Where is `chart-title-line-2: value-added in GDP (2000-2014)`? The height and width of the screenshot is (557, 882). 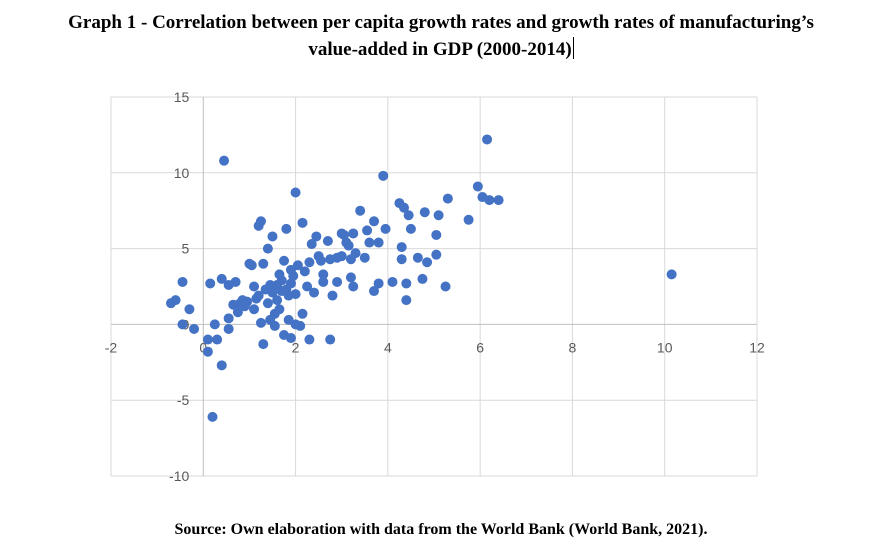 chart-title-line-2: value-added in GDP (2000-2014) is located at coordinates (441, 49).